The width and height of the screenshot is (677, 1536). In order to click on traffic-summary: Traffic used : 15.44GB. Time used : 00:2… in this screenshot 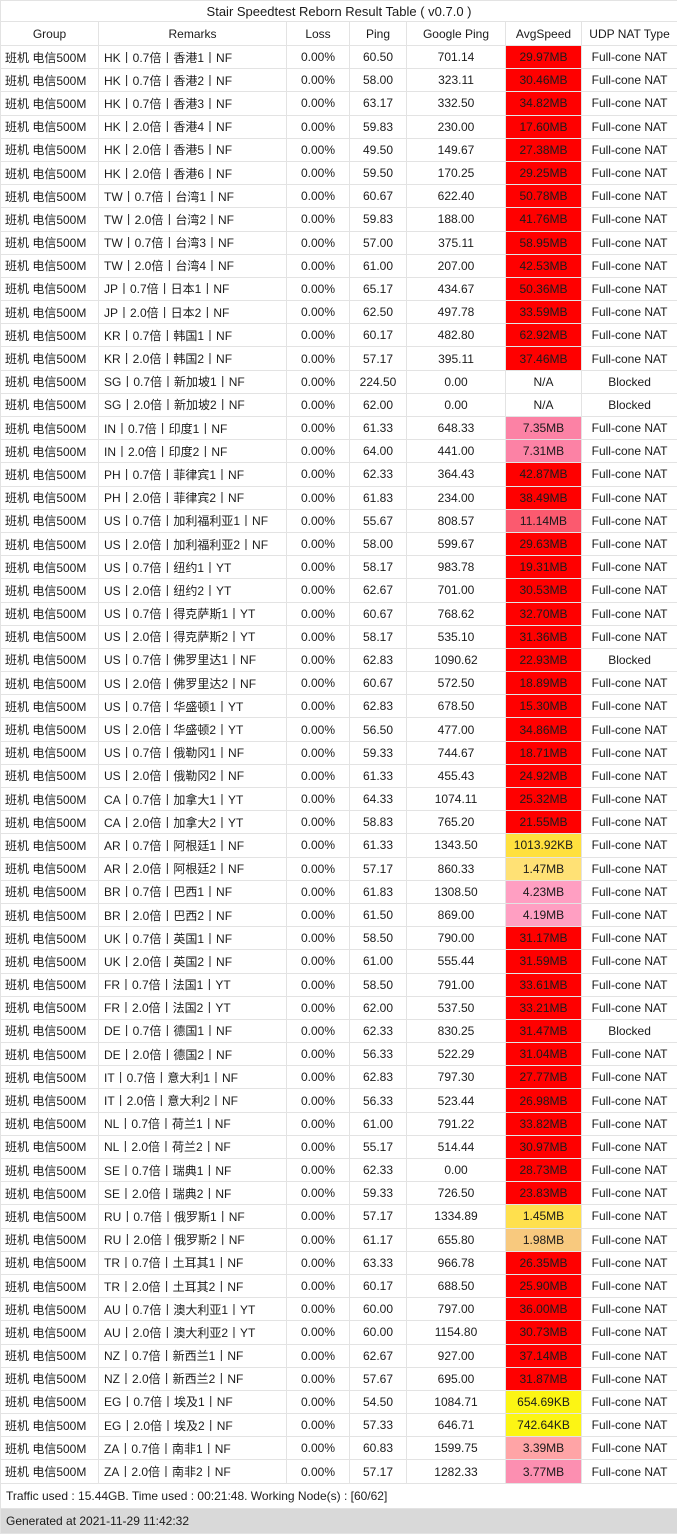, I will do `click(338, 1495)`.